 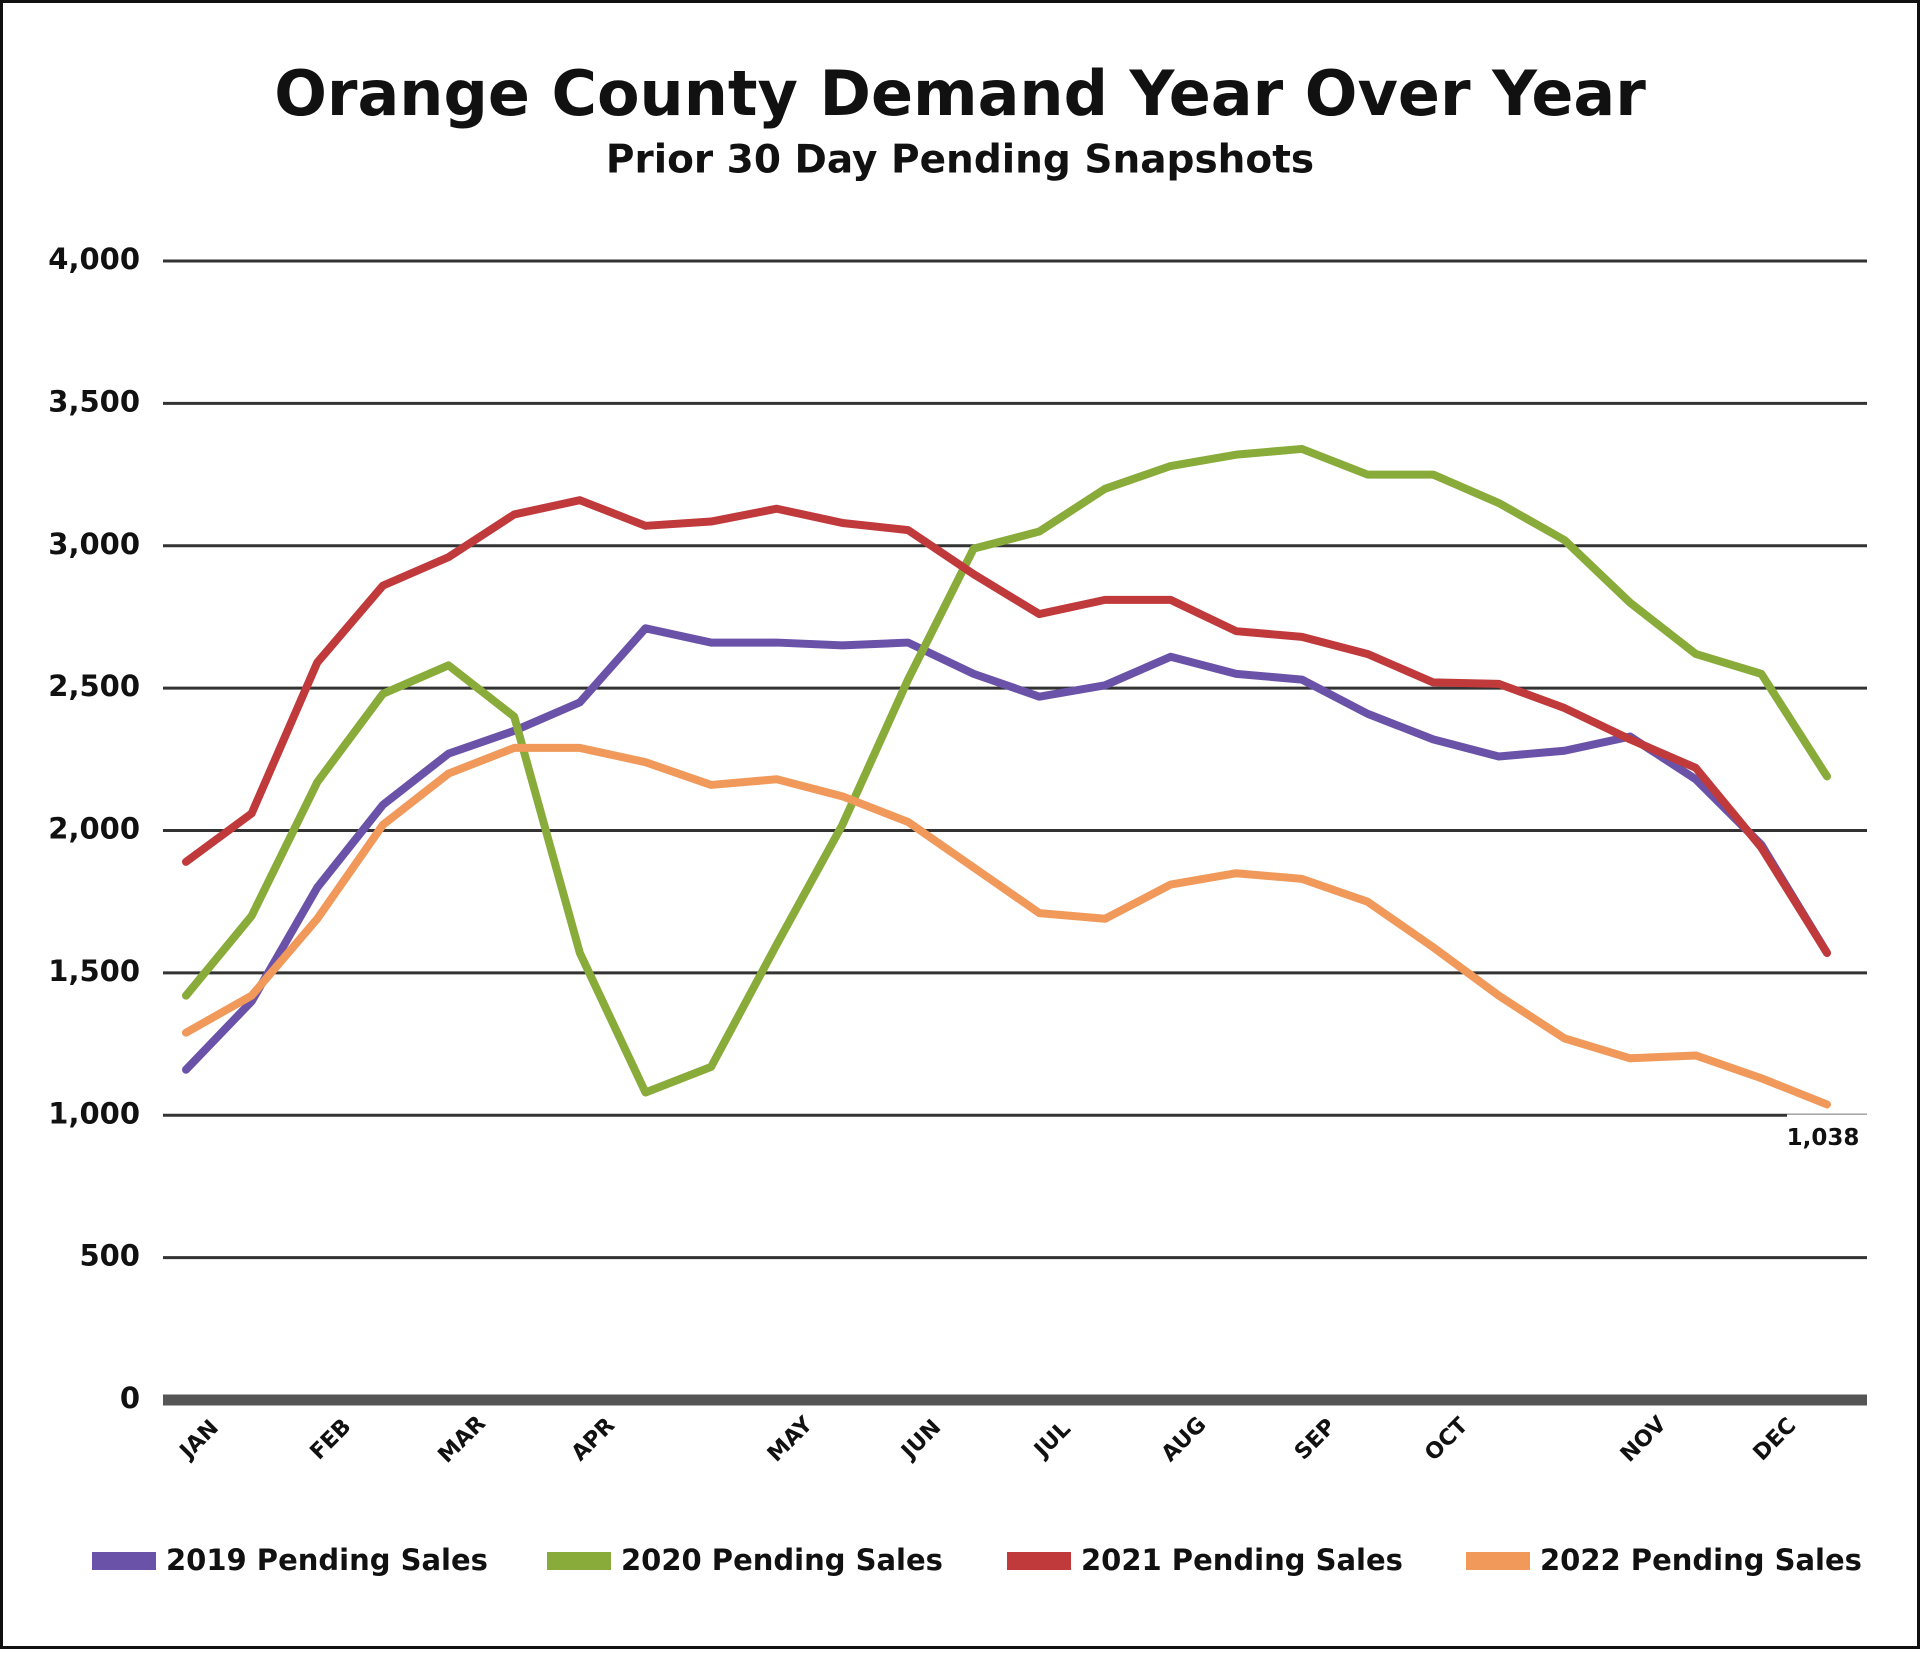 What do you see at coordinates (94, 1113) in the screenshot?
I see `y-tick-label: 1,000` at bounding box center [94, 1113].